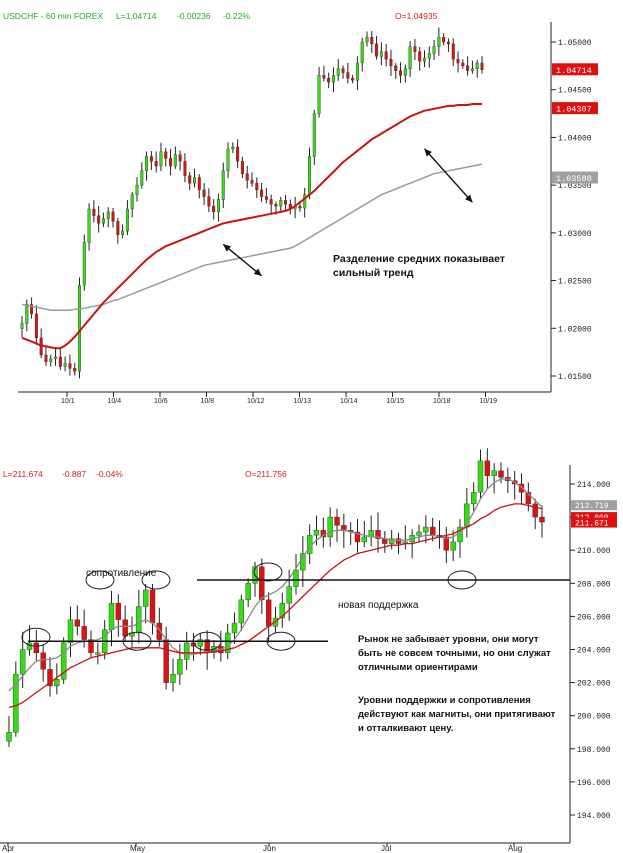 This screenshot has width=623, height=853. I want to click on resistance-label: сопротивление, so click(121, 573).